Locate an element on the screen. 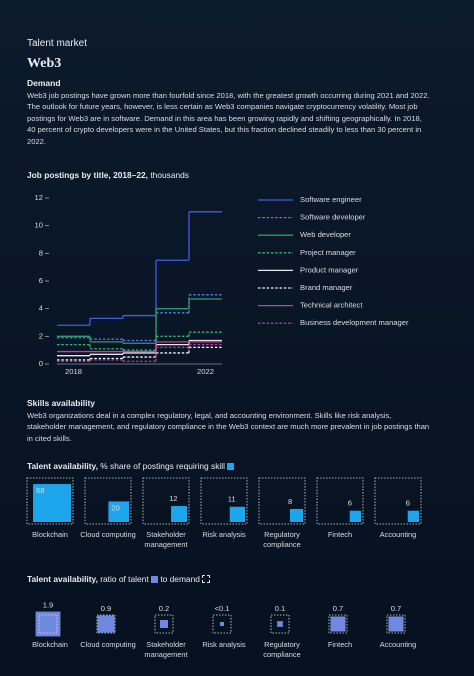  subtitle: % share of postings requiring skill is located at coordinates (162, 466).